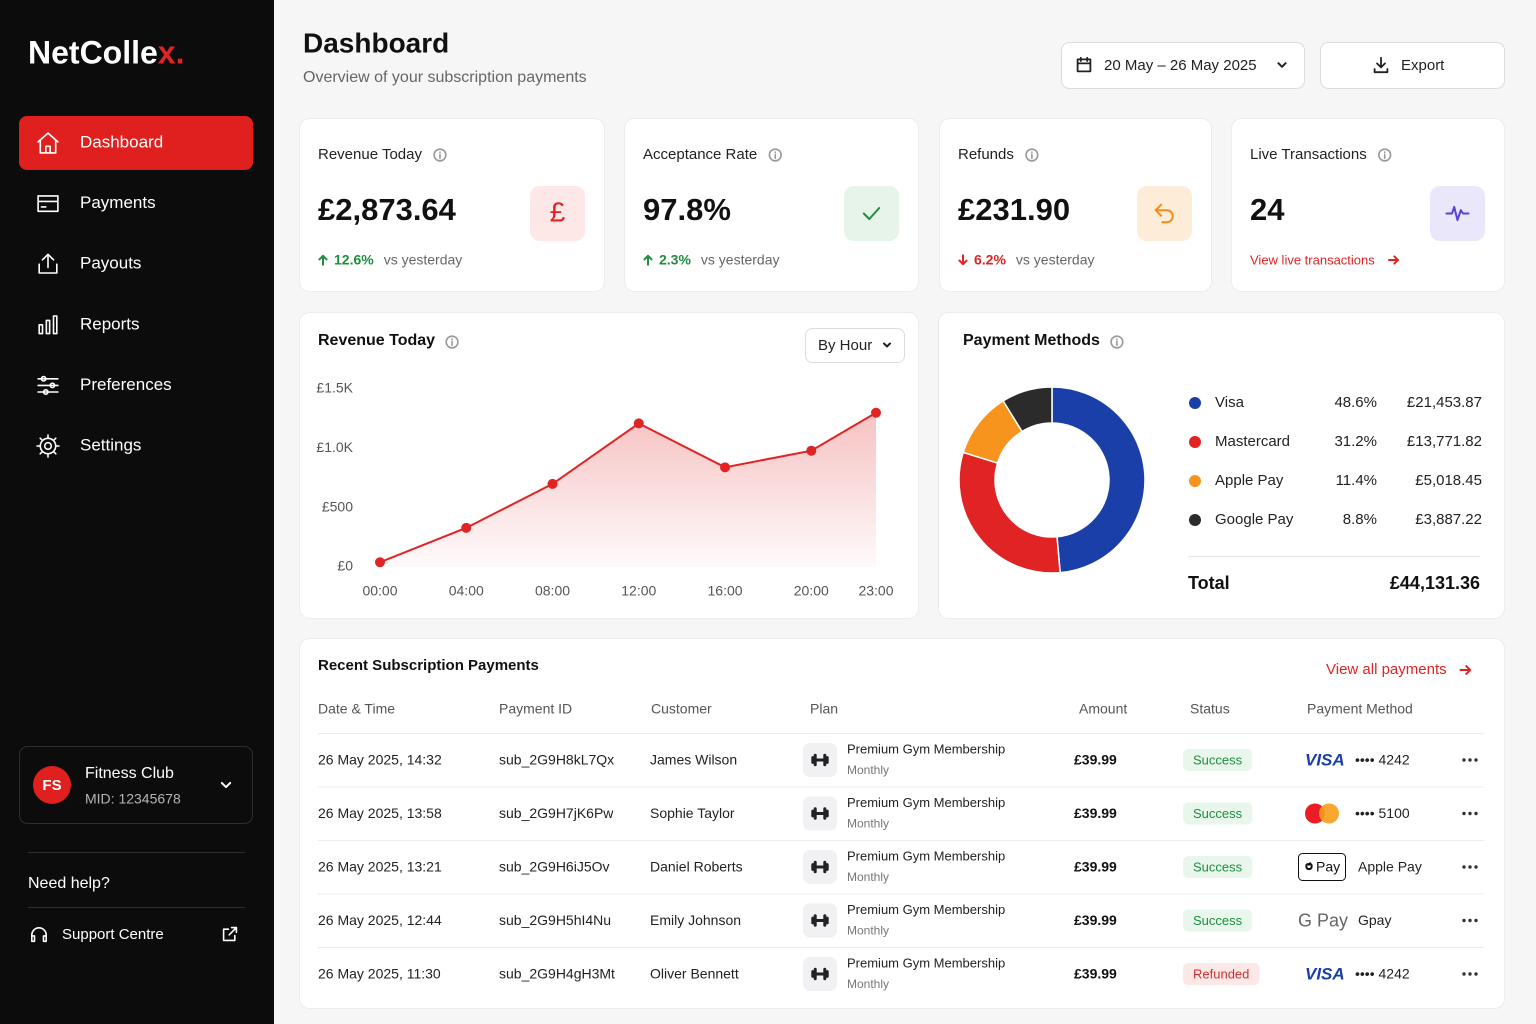 The width and height of the screenshot is (1536, 1024). What do you see at coordinates (1254, 519) in the screenshot?
I see `legend-label: Google Pay` at bounding box center [1254, 519].